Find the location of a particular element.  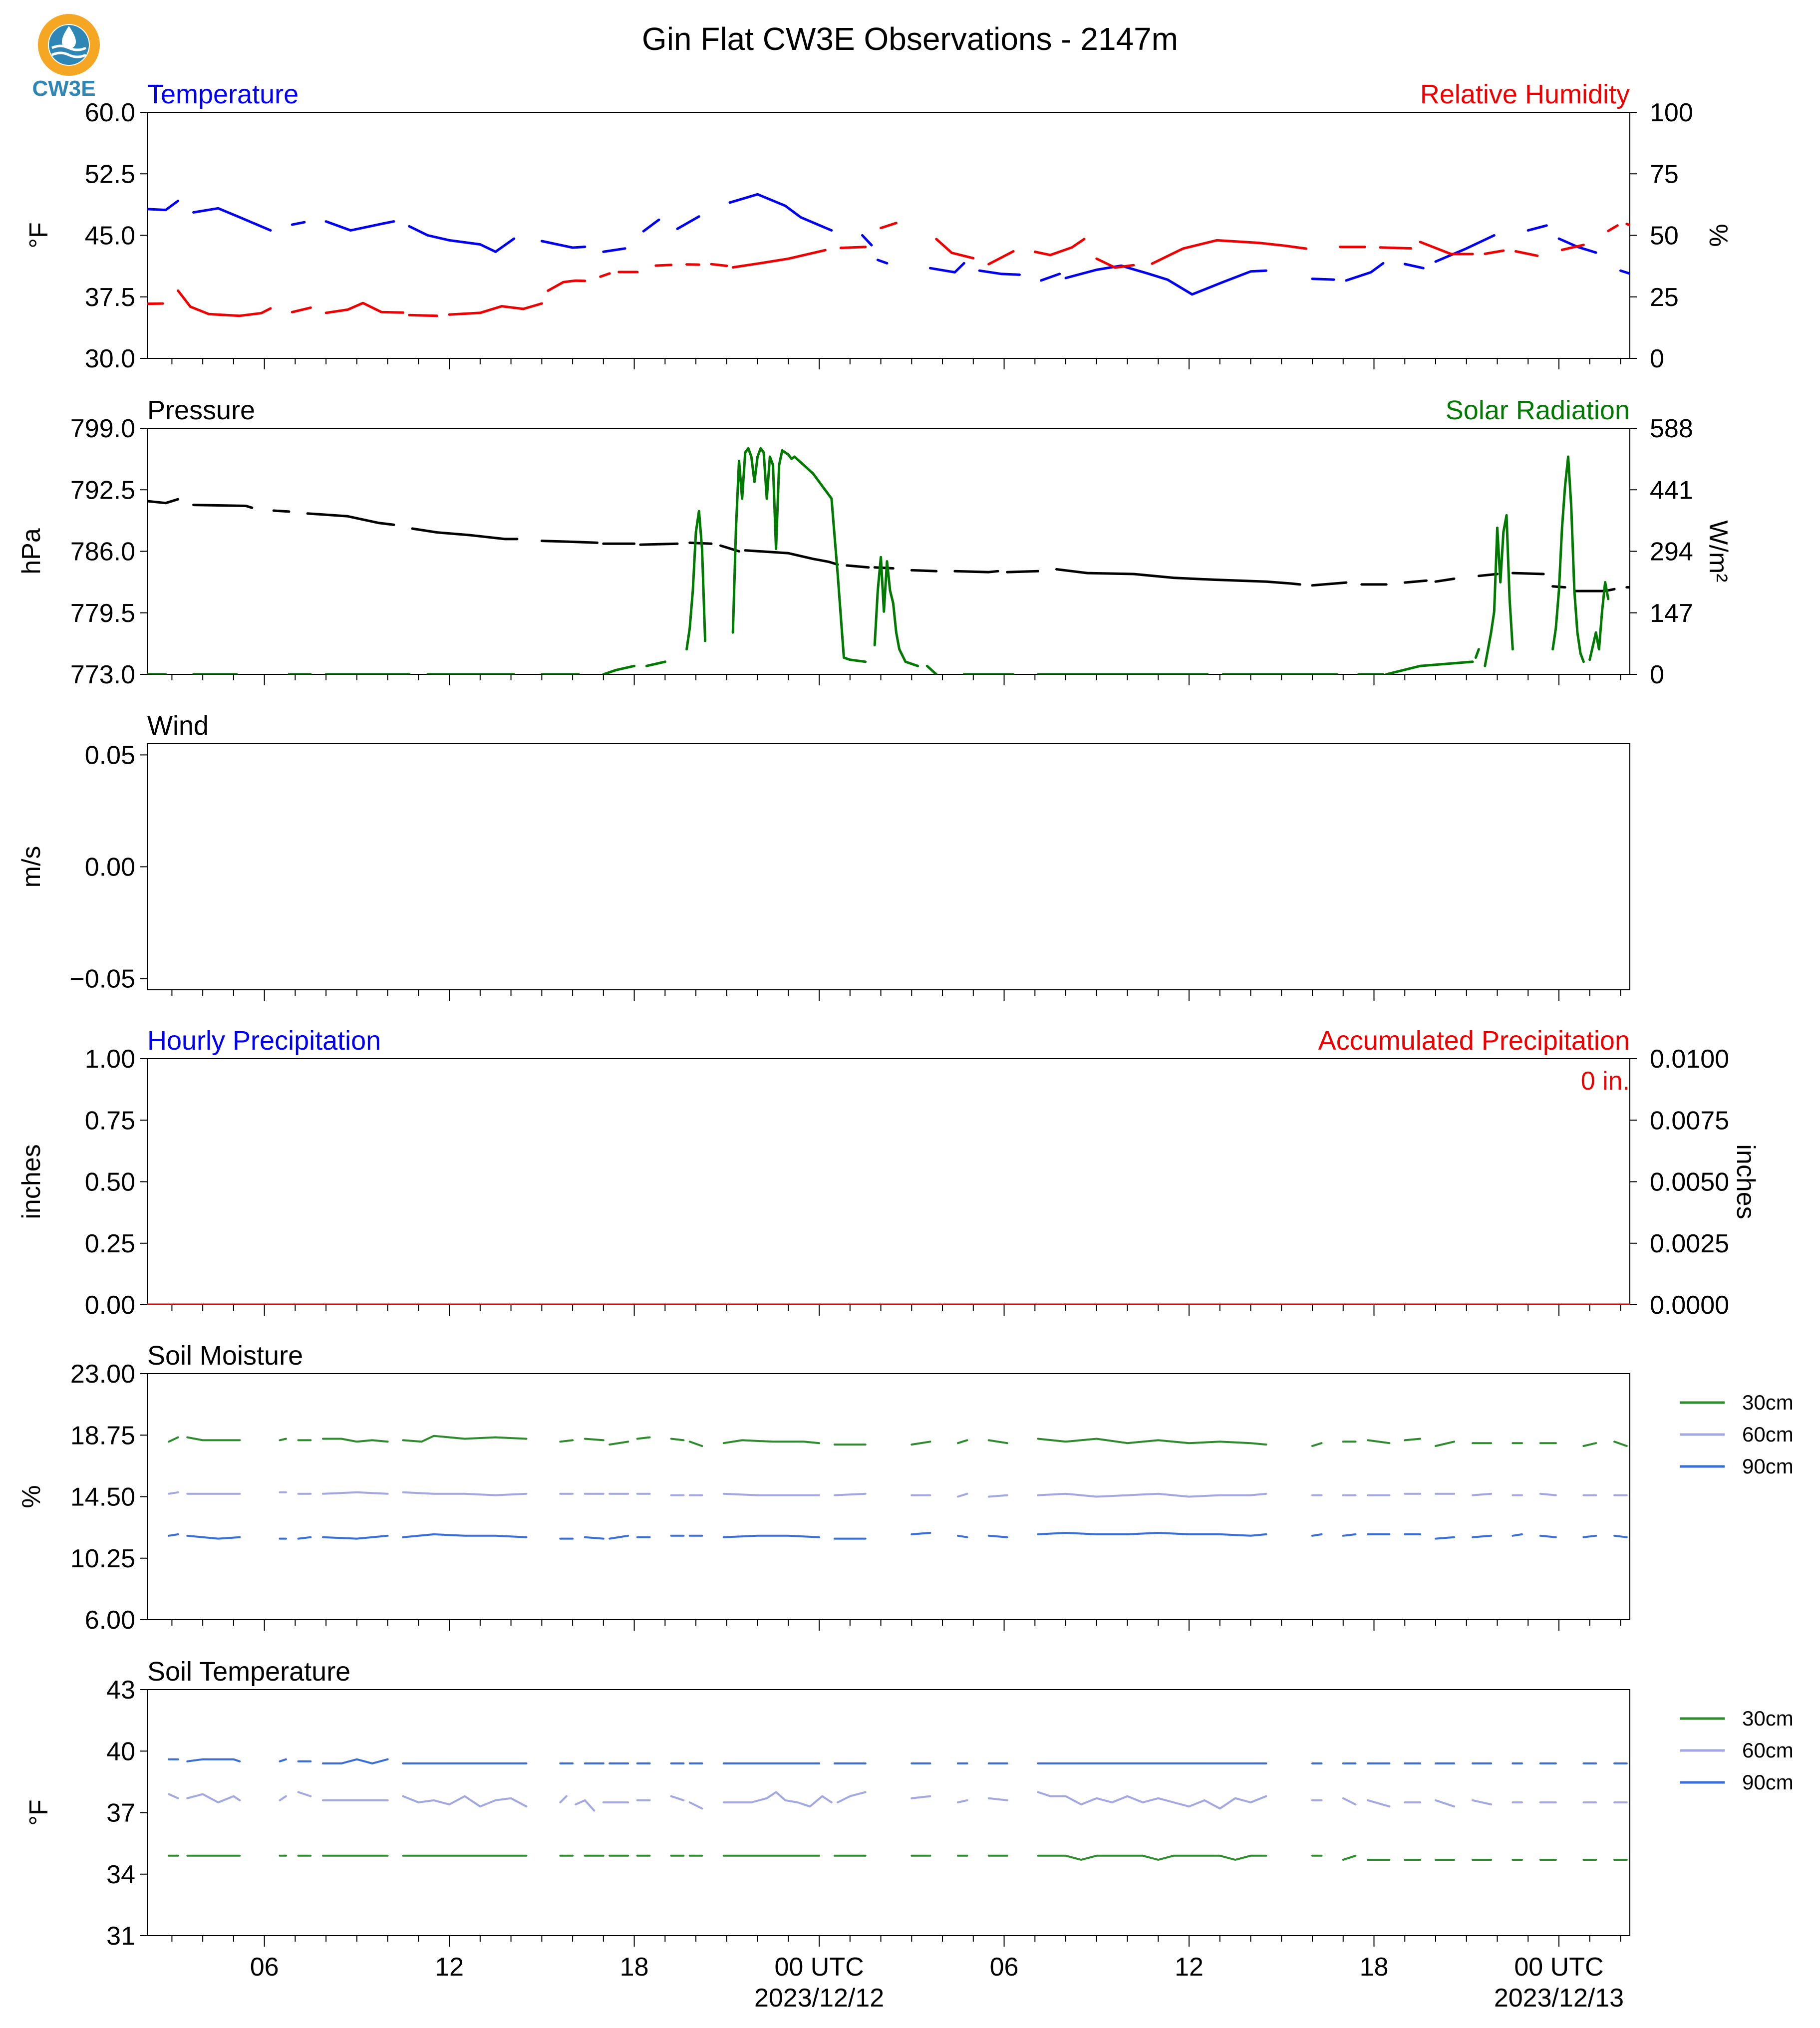

y-axis-label: hPa is located at coordinates (31, 551).